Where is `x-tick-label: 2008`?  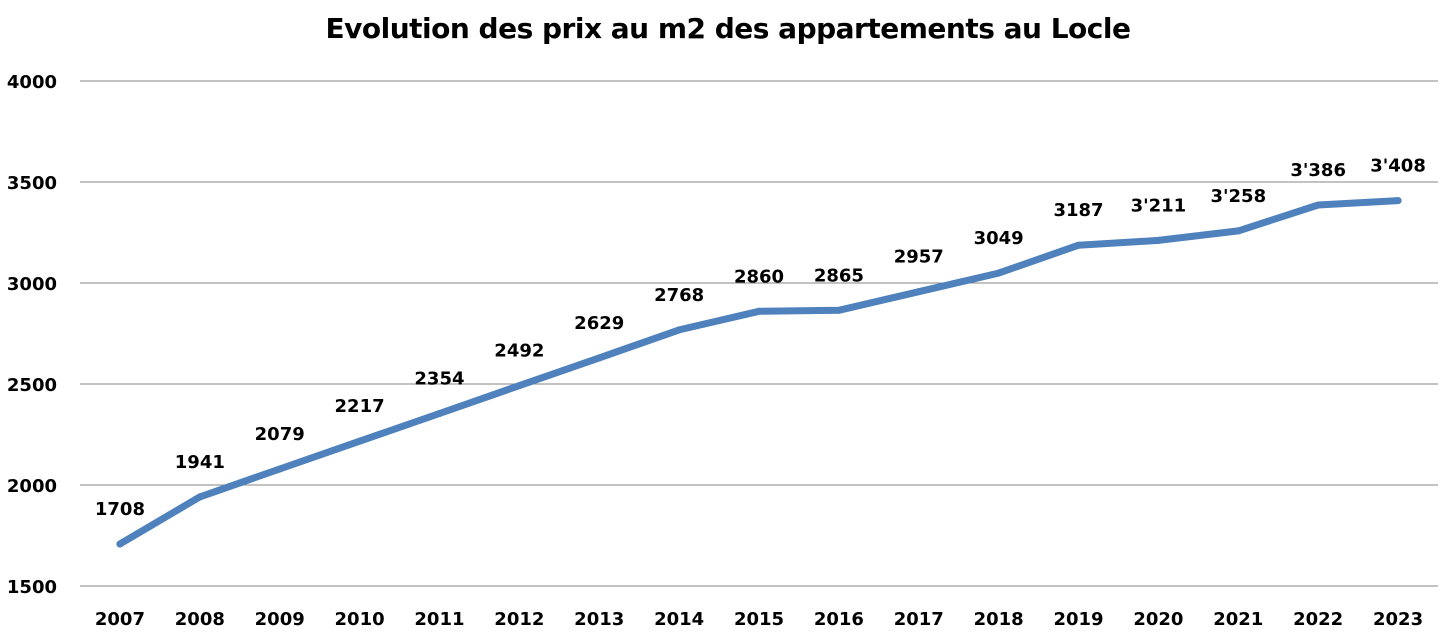 x-tick-label: 2008 is located at coordinates (200, 619).